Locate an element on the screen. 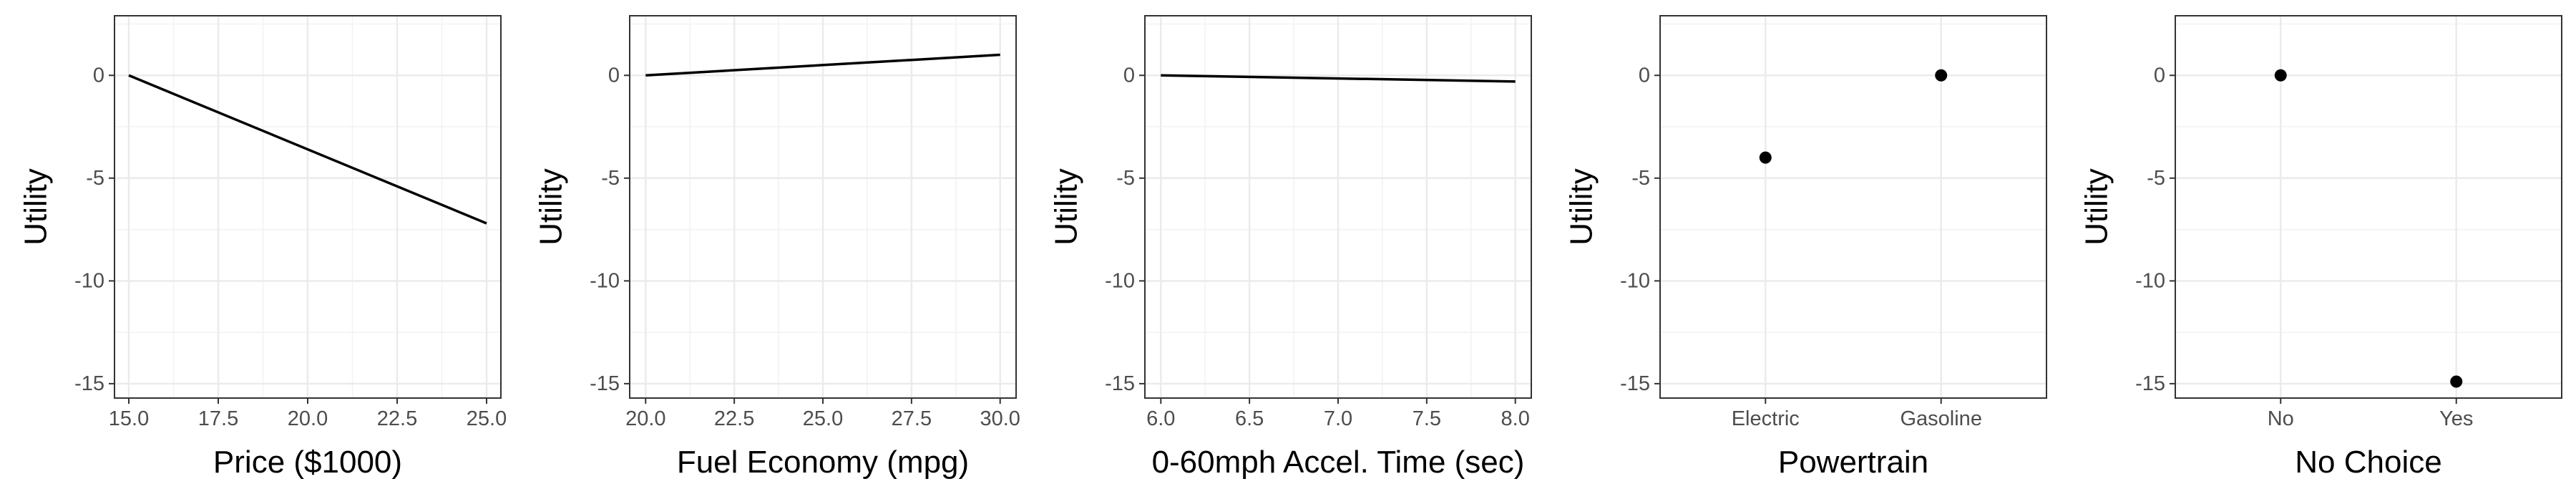 The image size is (2576, 494). x-tick-label: Yes is located at coordinates (2456, 419).